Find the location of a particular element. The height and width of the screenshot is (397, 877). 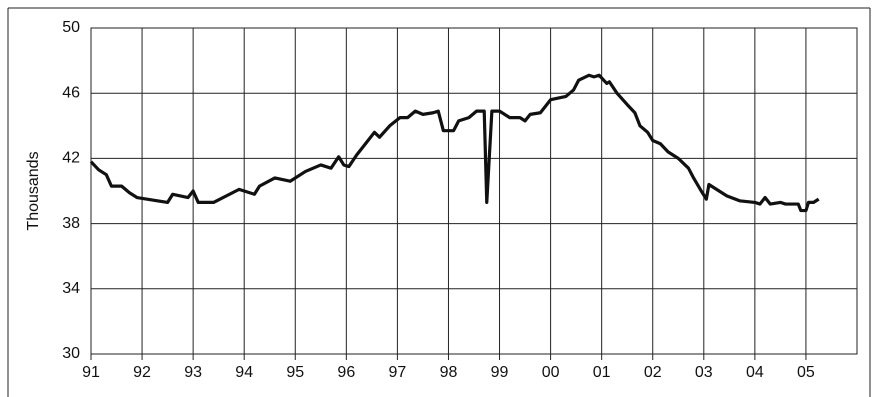

y-tick-label: 34 is located at coordinates (71, 288).